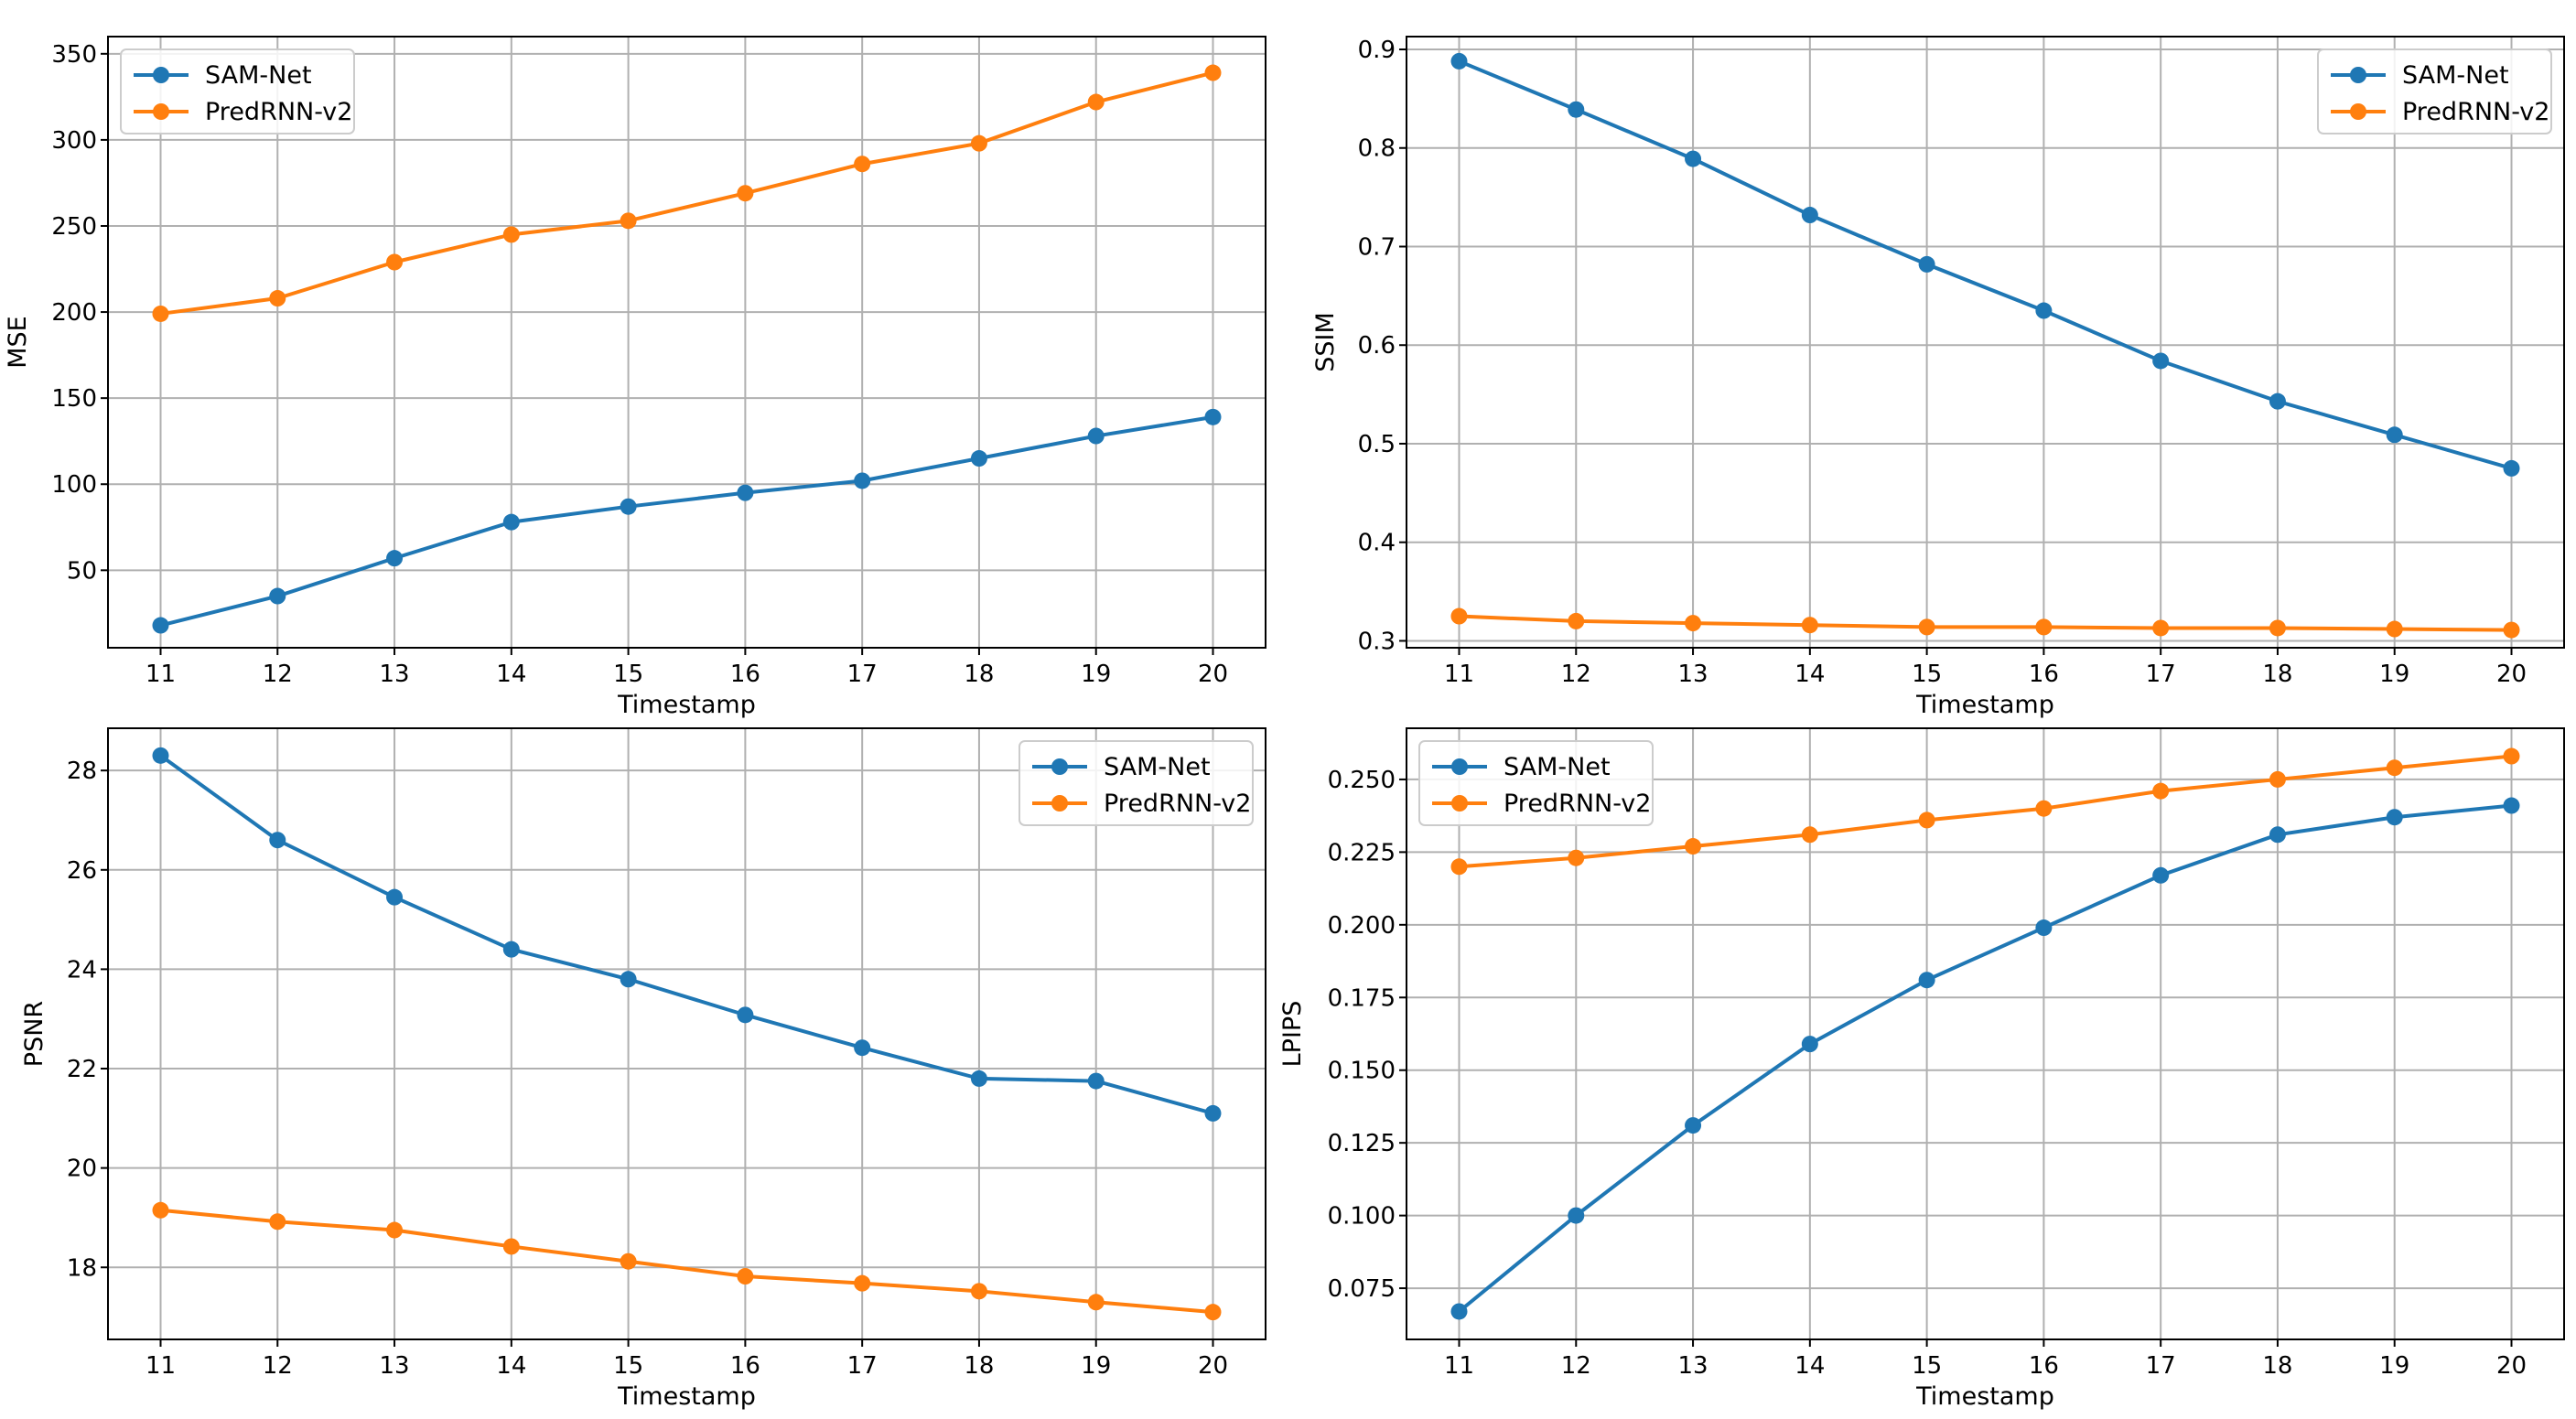  I want to click on ssim-legend-swatch-marker, so click(2358, 111).